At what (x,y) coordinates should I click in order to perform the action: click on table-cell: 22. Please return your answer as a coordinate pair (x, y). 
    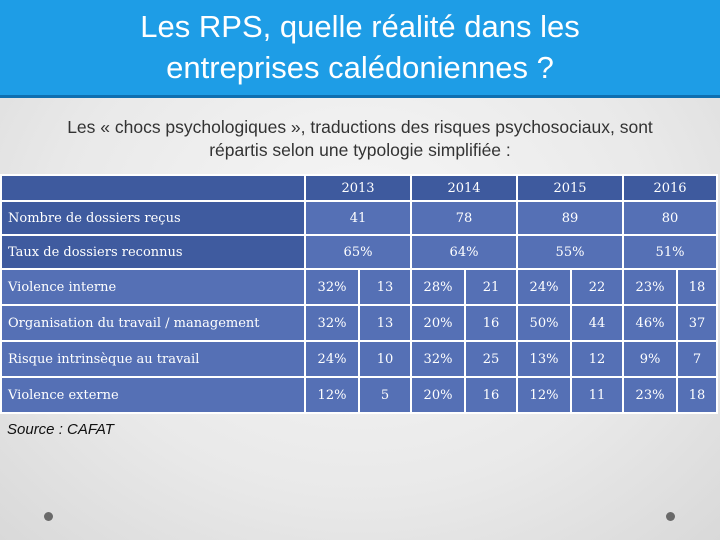
    Looking at the image, I should click on (597, 287).